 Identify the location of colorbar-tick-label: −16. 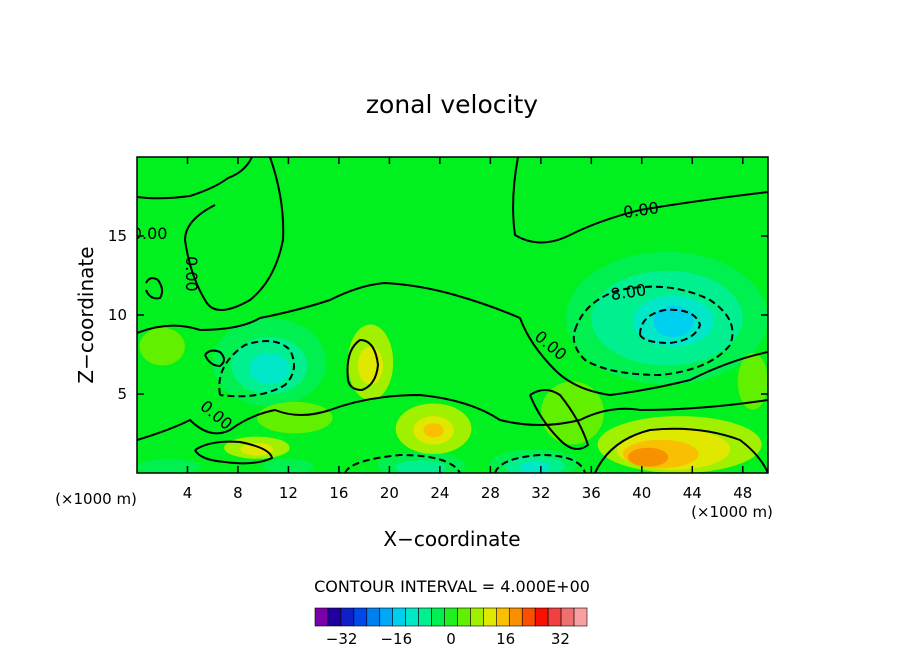
(396, 639).